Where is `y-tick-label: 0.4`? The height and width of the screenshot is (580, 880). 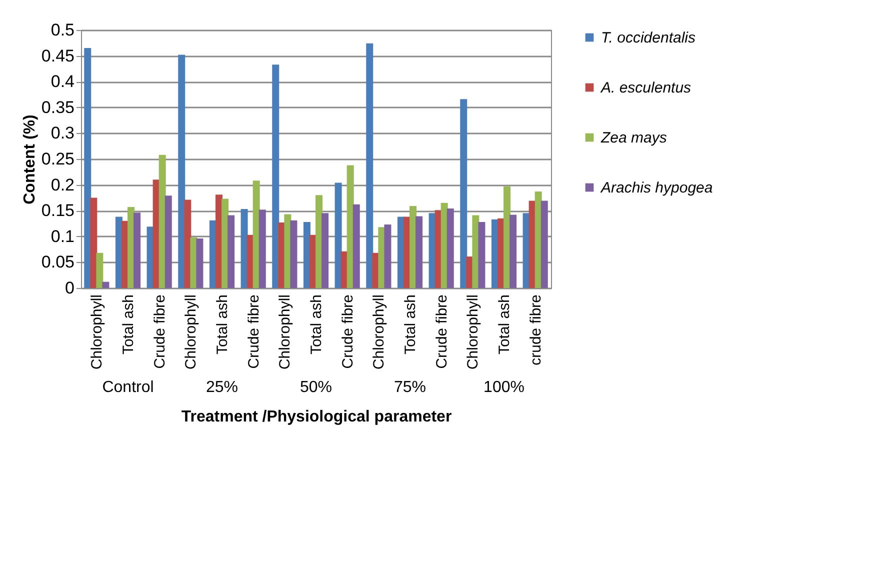
y-tick-label: 0.4 is located at coordinates (62, 82).